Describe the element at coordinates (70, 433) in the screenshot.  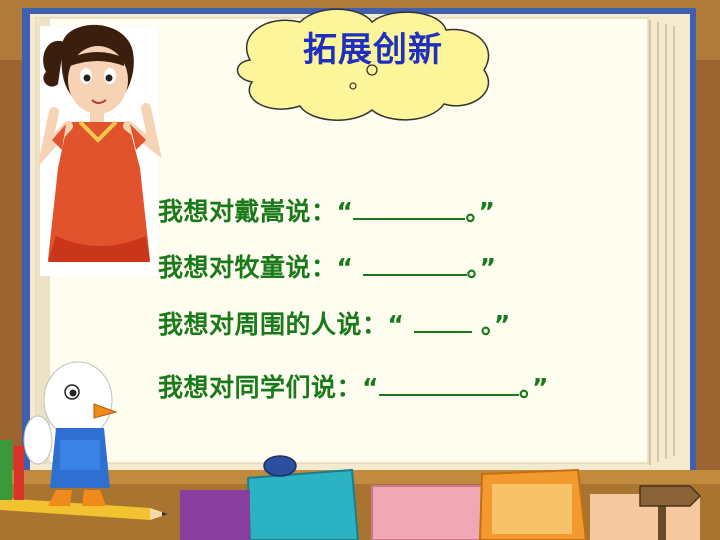
I see `duck-illustration` at that location.